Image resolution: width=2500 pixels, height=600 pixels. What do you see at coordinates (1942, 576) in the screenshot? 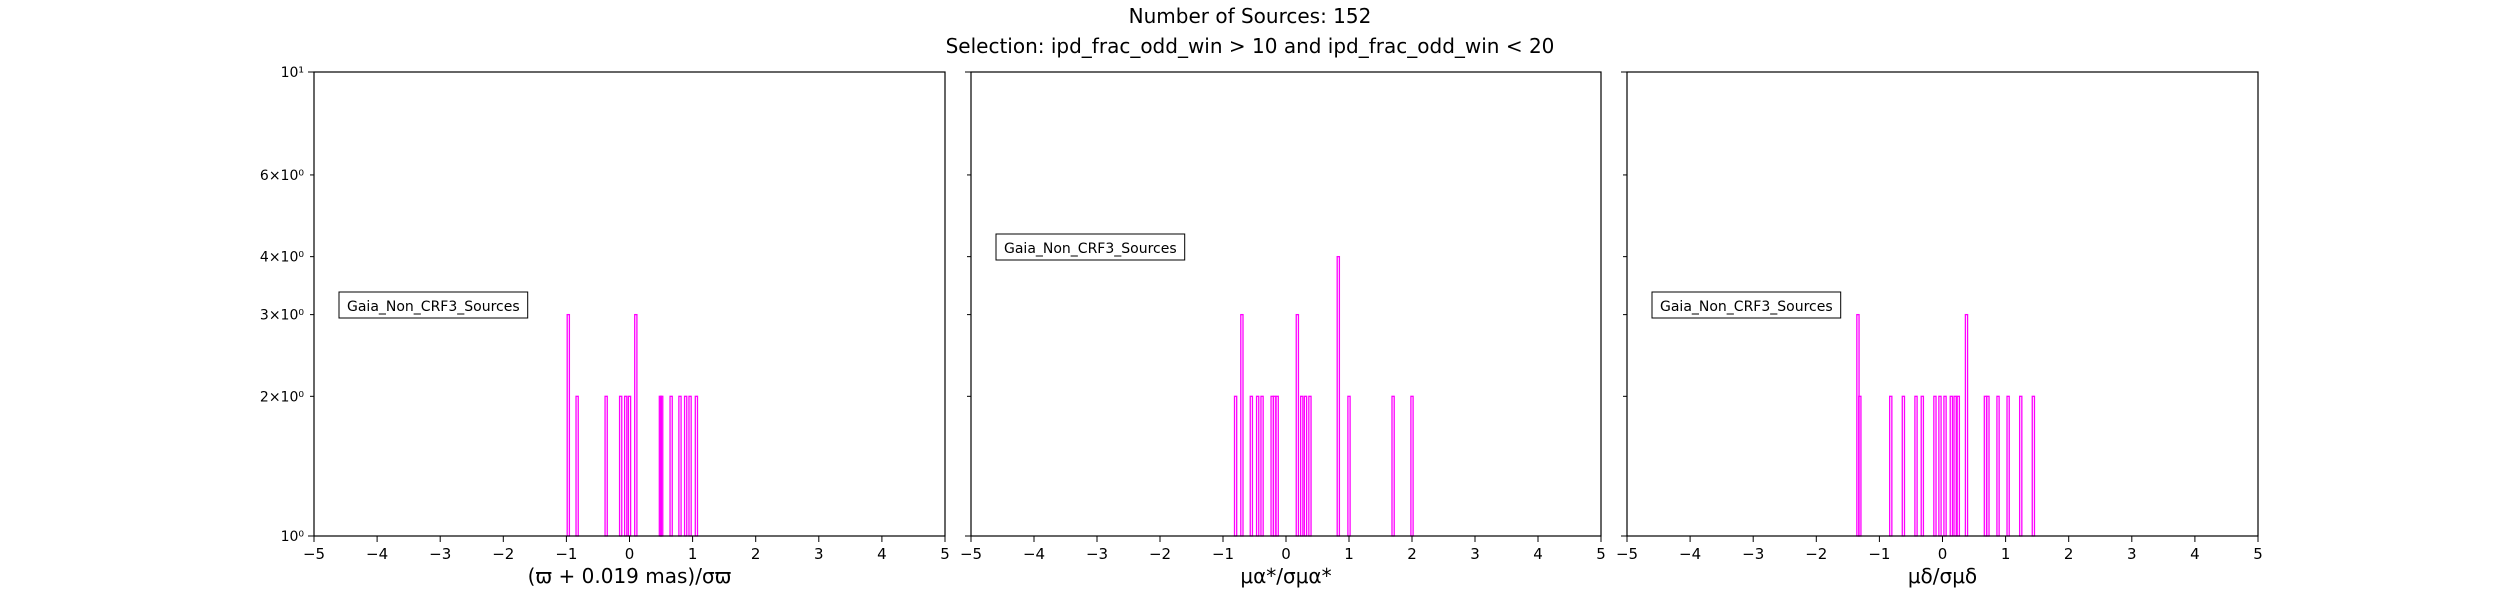
I see `x-axis-label: μδ/σμδ` at bounding box center [1942, 576].